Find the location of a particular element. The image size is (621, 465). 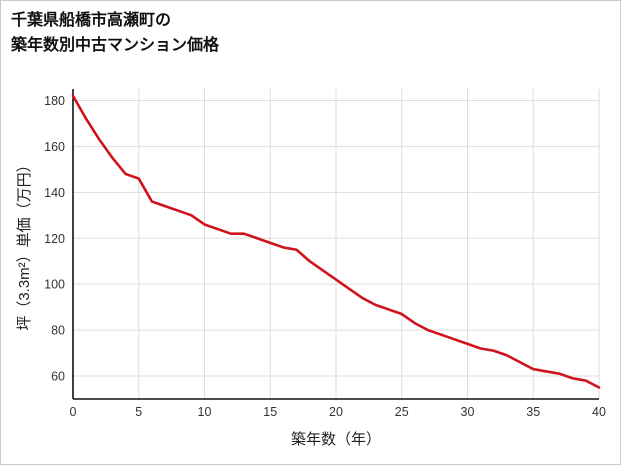

x-tick-label: 15 is located at coordinates (270, 412).